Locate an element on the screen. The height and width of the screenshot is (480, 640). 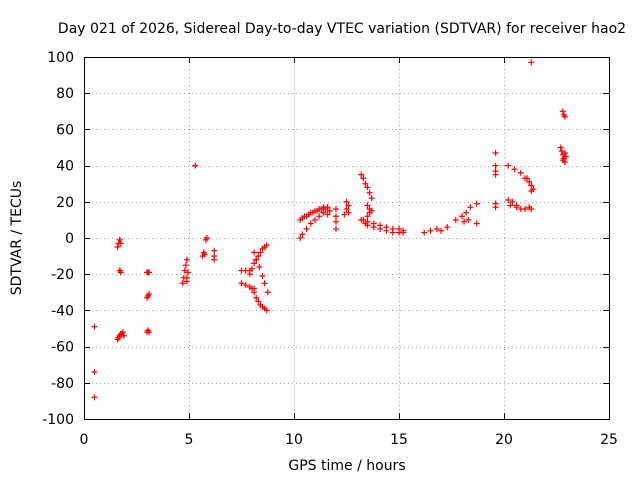
y-tick-label: -60 is located at coordinates (62, 348).